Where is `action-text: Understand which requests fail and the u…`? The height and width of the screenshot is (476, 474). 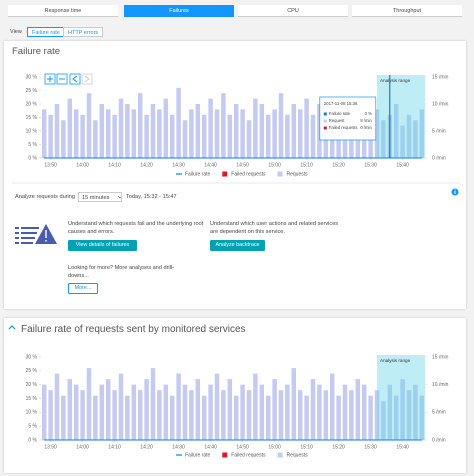 action-text: Understand which requests fail and the u… is located at coordinates (136, 228).